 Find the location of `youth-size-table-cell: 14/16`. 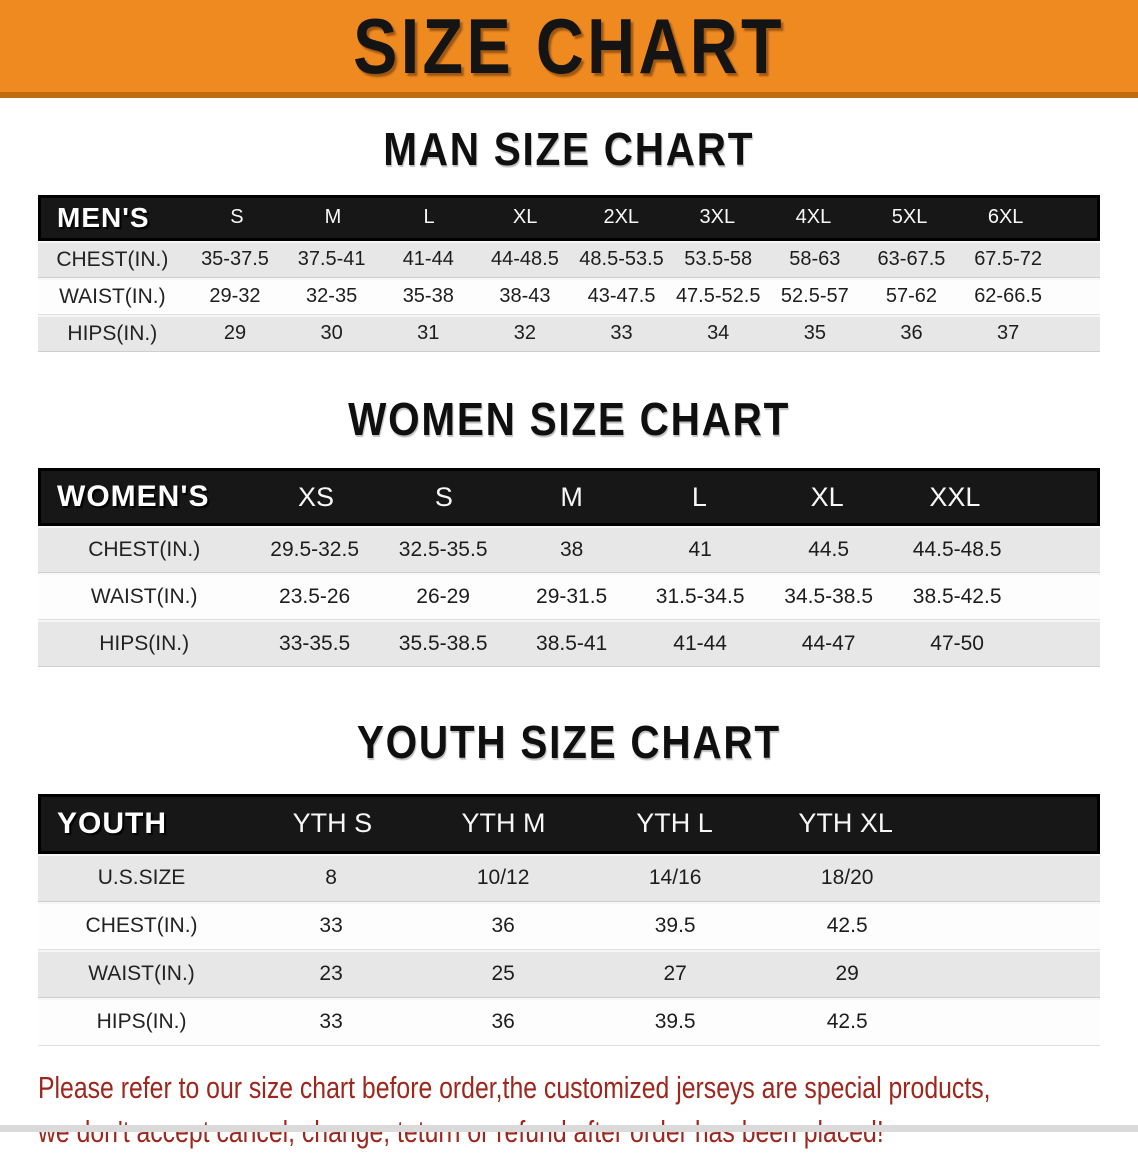

youth-size-table-cell: 14/16 is located at coordinates (675, 878).